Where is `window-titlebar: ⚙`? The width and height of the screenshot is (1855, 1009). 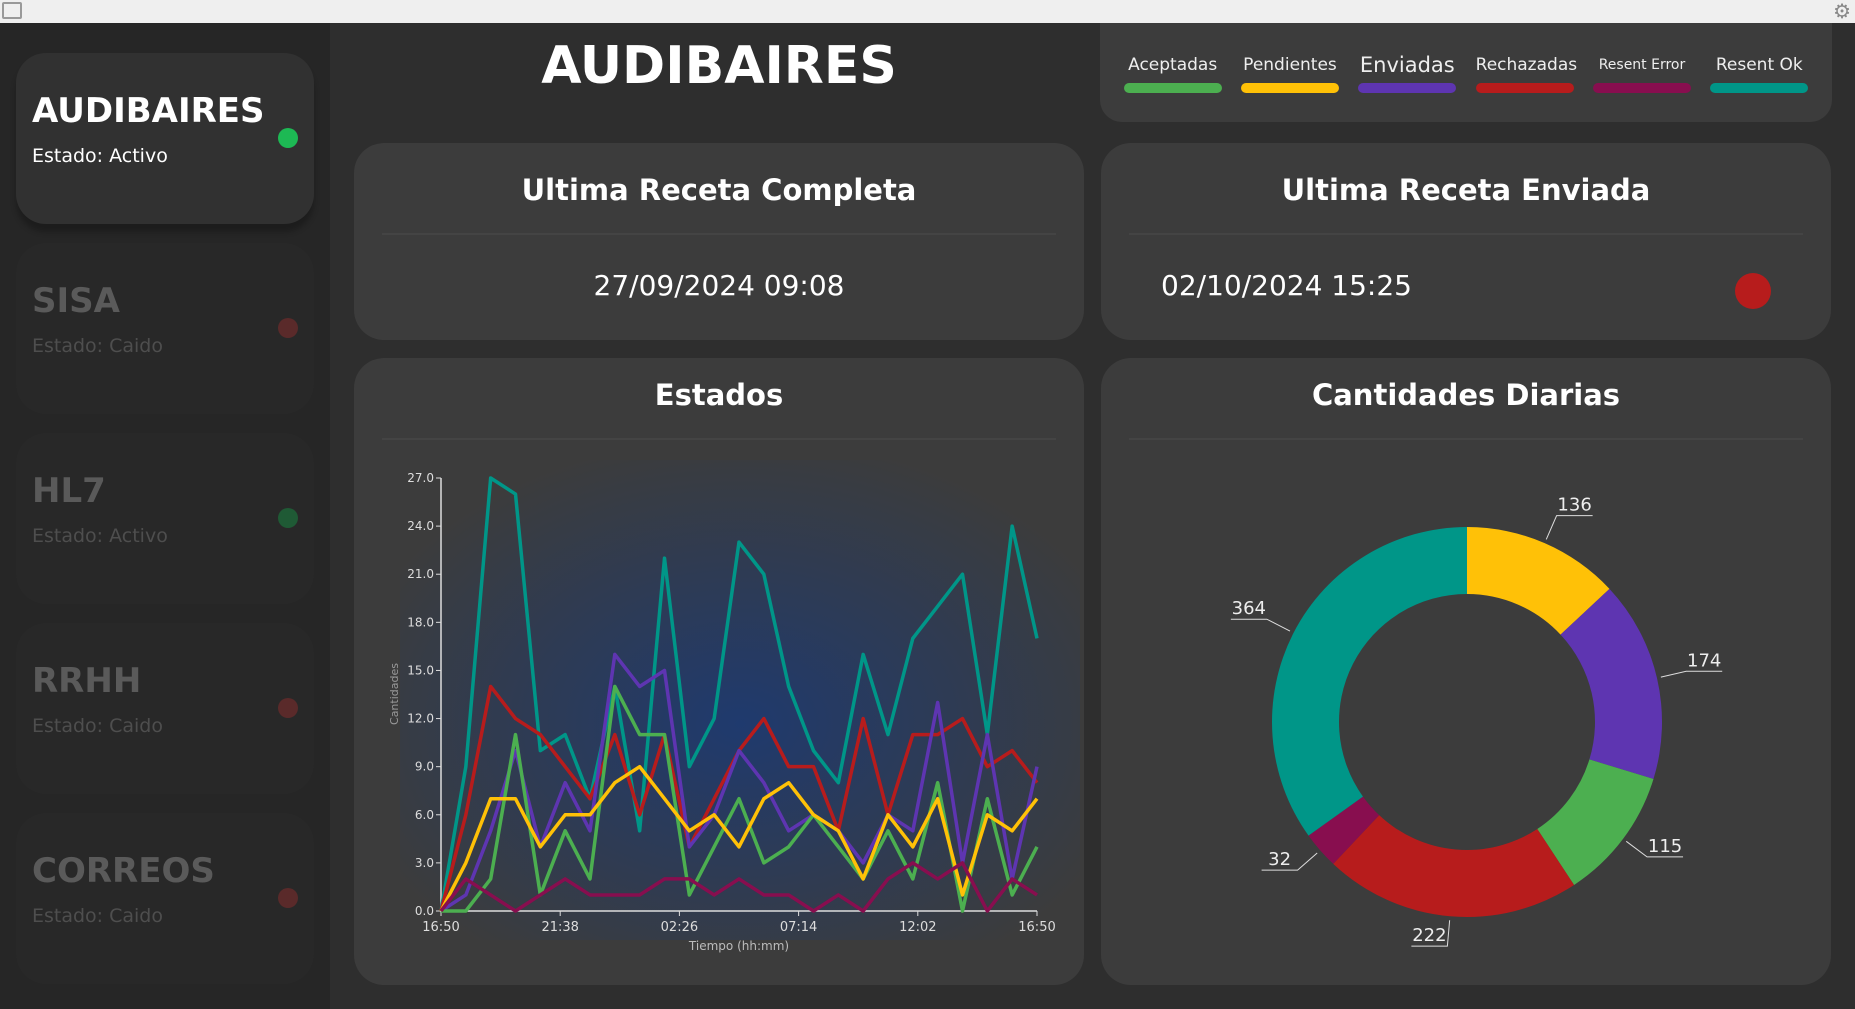 window-titlebar: ⚙ is located at coordinates (927, 11).